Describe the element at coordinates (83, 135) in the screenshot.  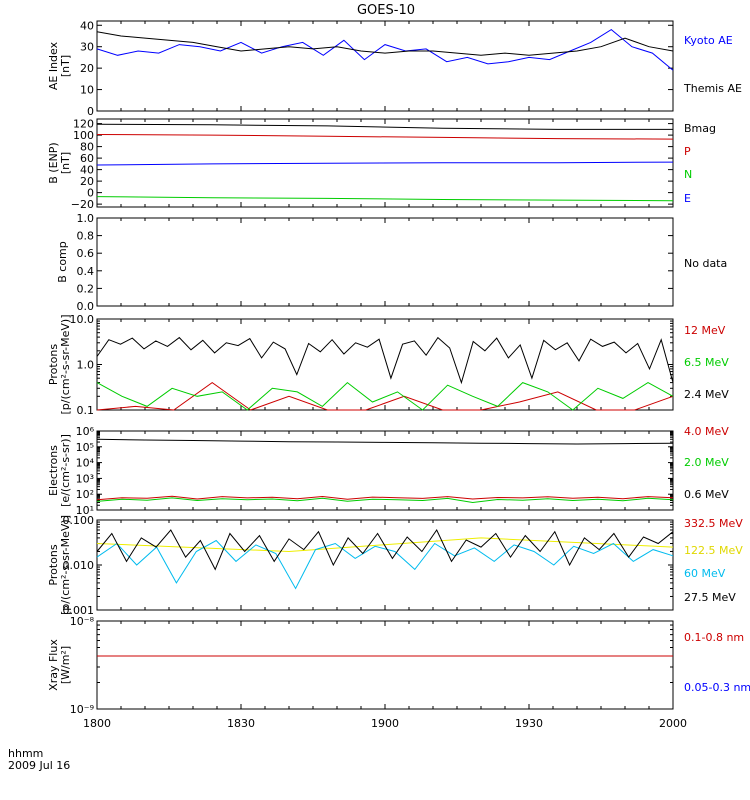
I see `y-tick-label: 100` at that location.